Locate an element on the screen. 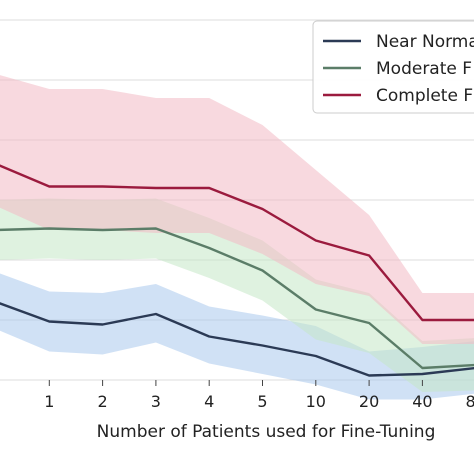 This screenshot has height=474, width=474. x-tick-label: 80 is located at coordinates (470, 401).